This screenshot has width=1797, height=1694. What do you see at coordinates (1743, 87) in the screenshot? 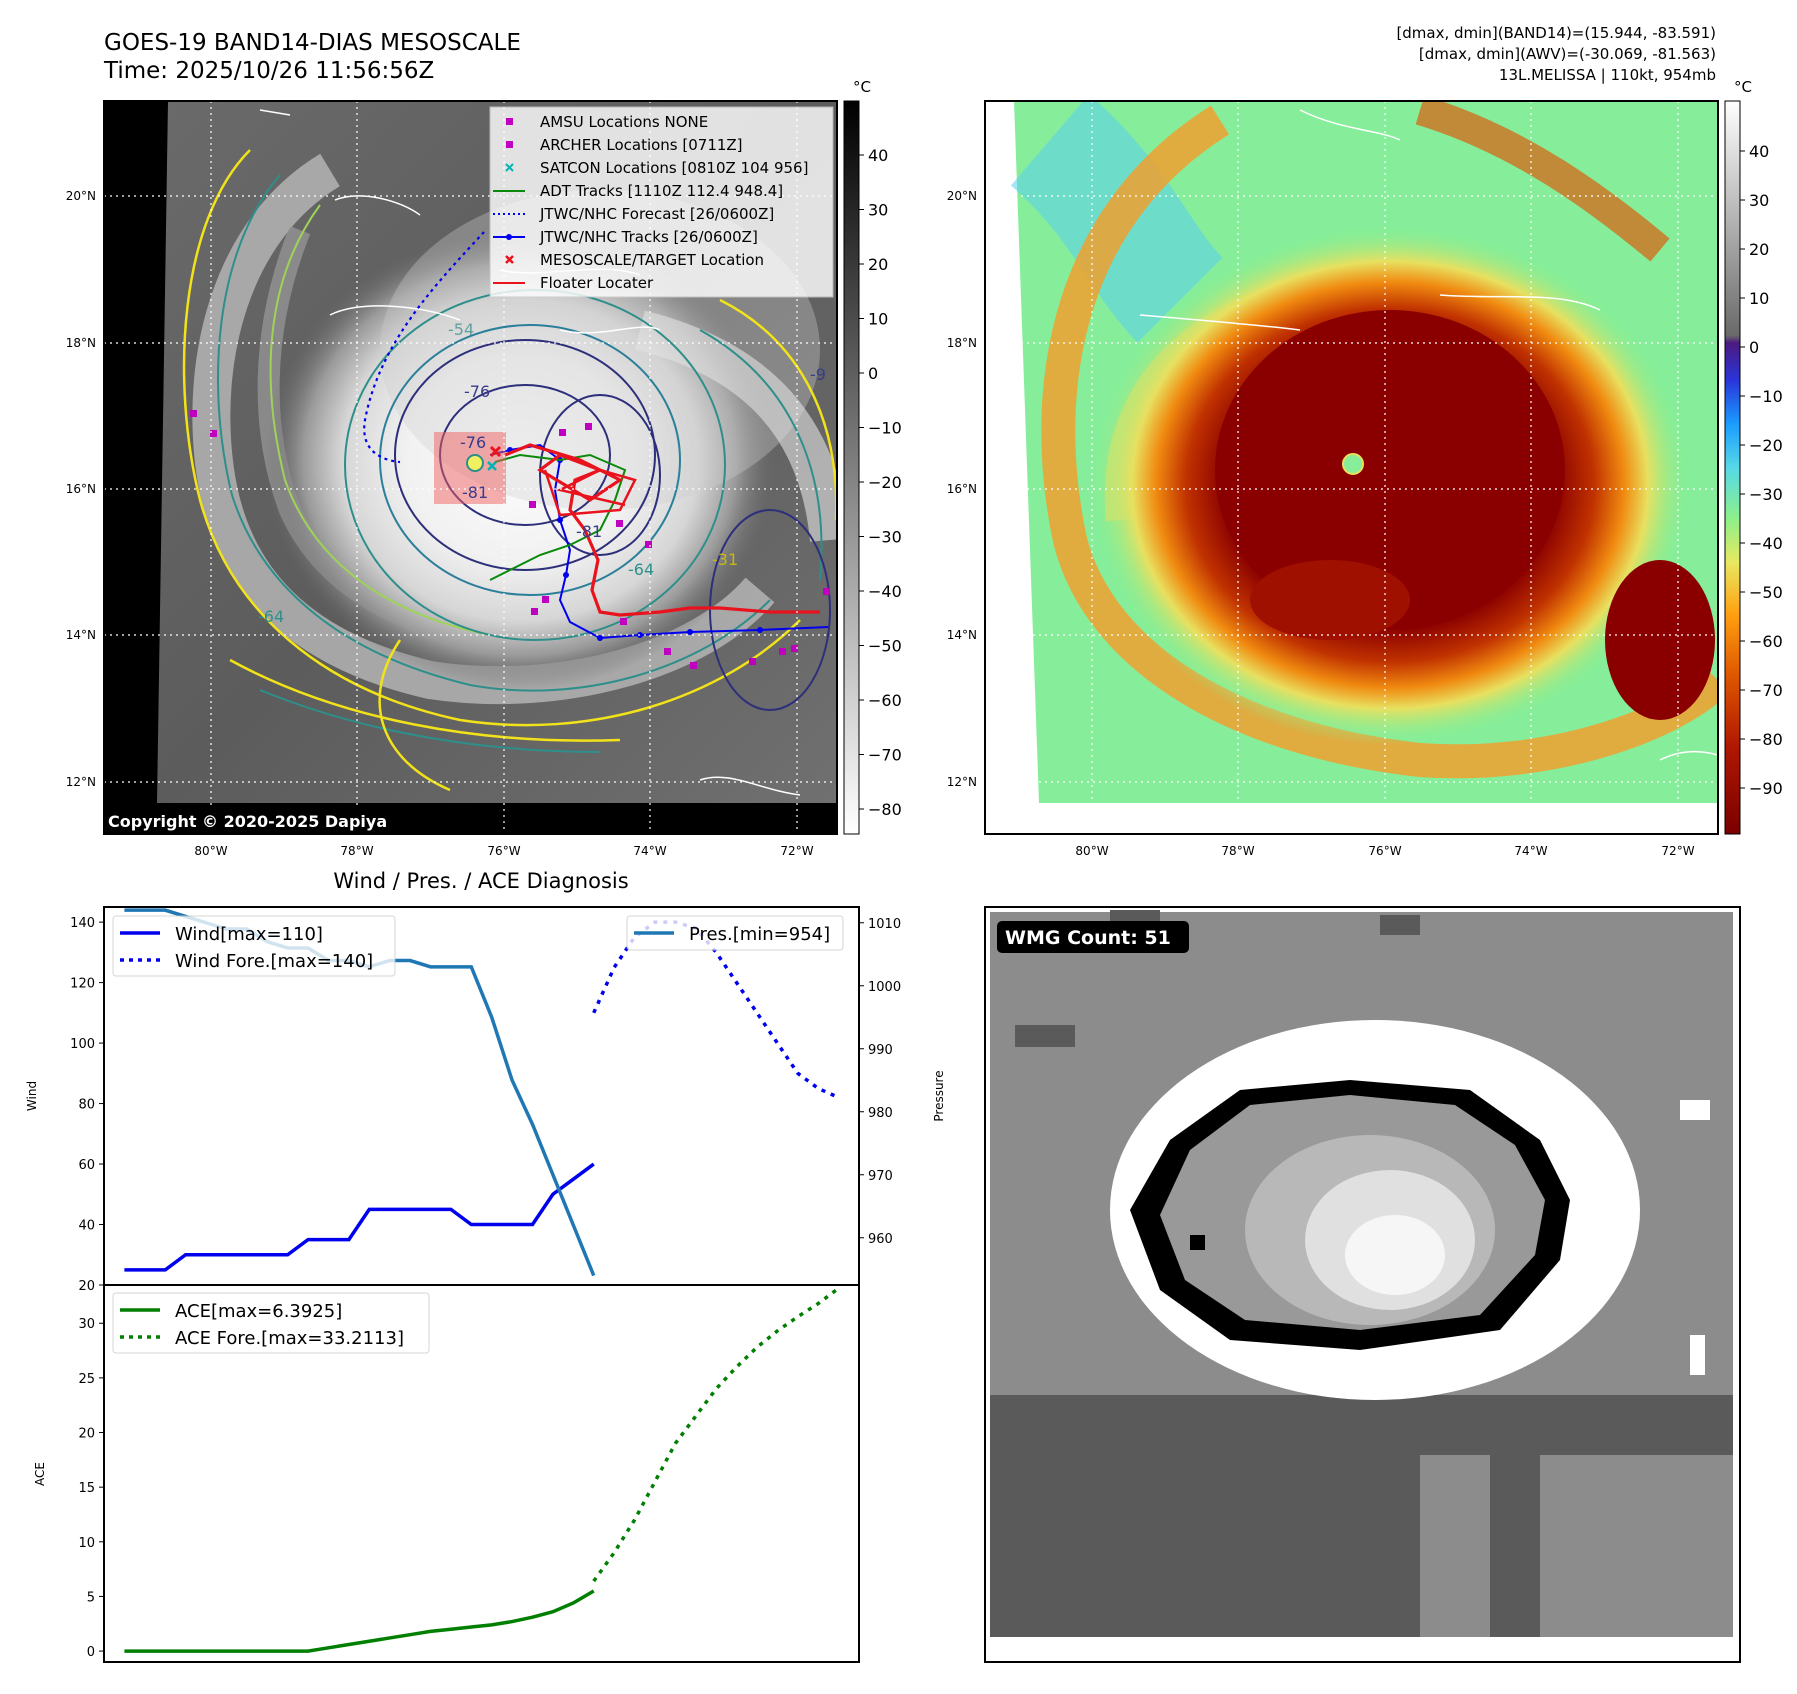
I see `awv-colorbar-unit: °C` at bounding box center [1743, 87].